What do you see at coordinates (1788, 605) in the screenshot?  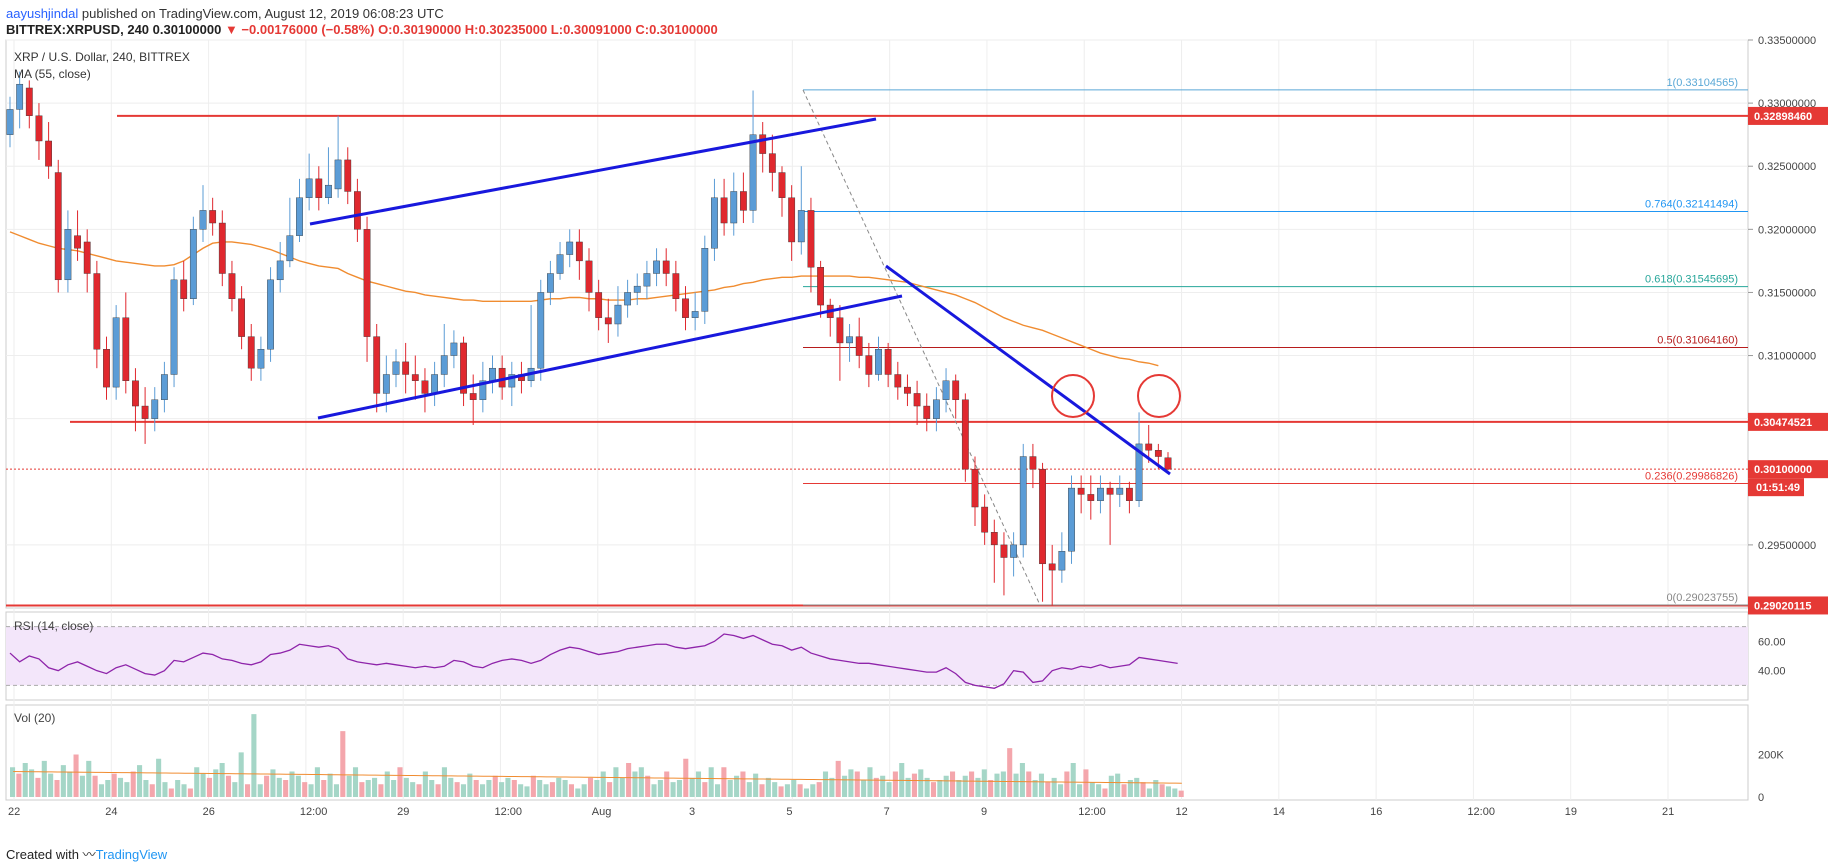 I see `price-tag` at bounding box center [1788, 605].